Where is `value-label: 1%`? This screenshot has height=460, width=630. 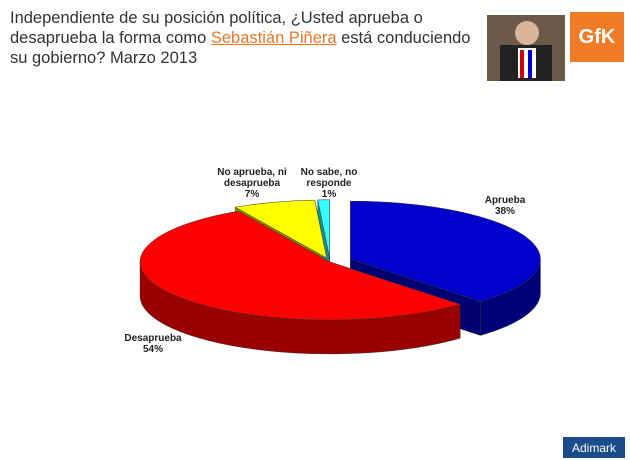 value-label: 1% is located at coordinates (329, 194).